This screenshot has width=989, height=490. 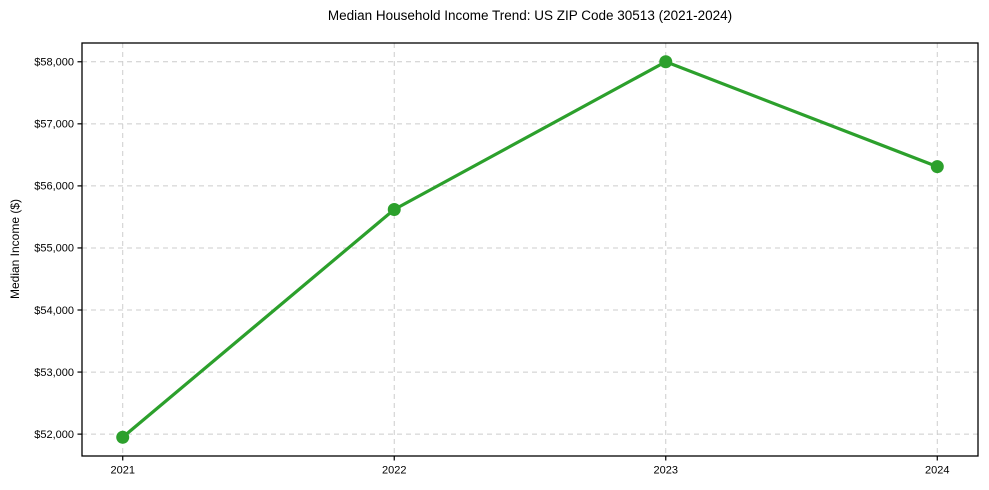 What do you see at coordinates (54, 435) in the screenshot?
I see `y-tick-label: $52,000` at bounding box center [54, 435].